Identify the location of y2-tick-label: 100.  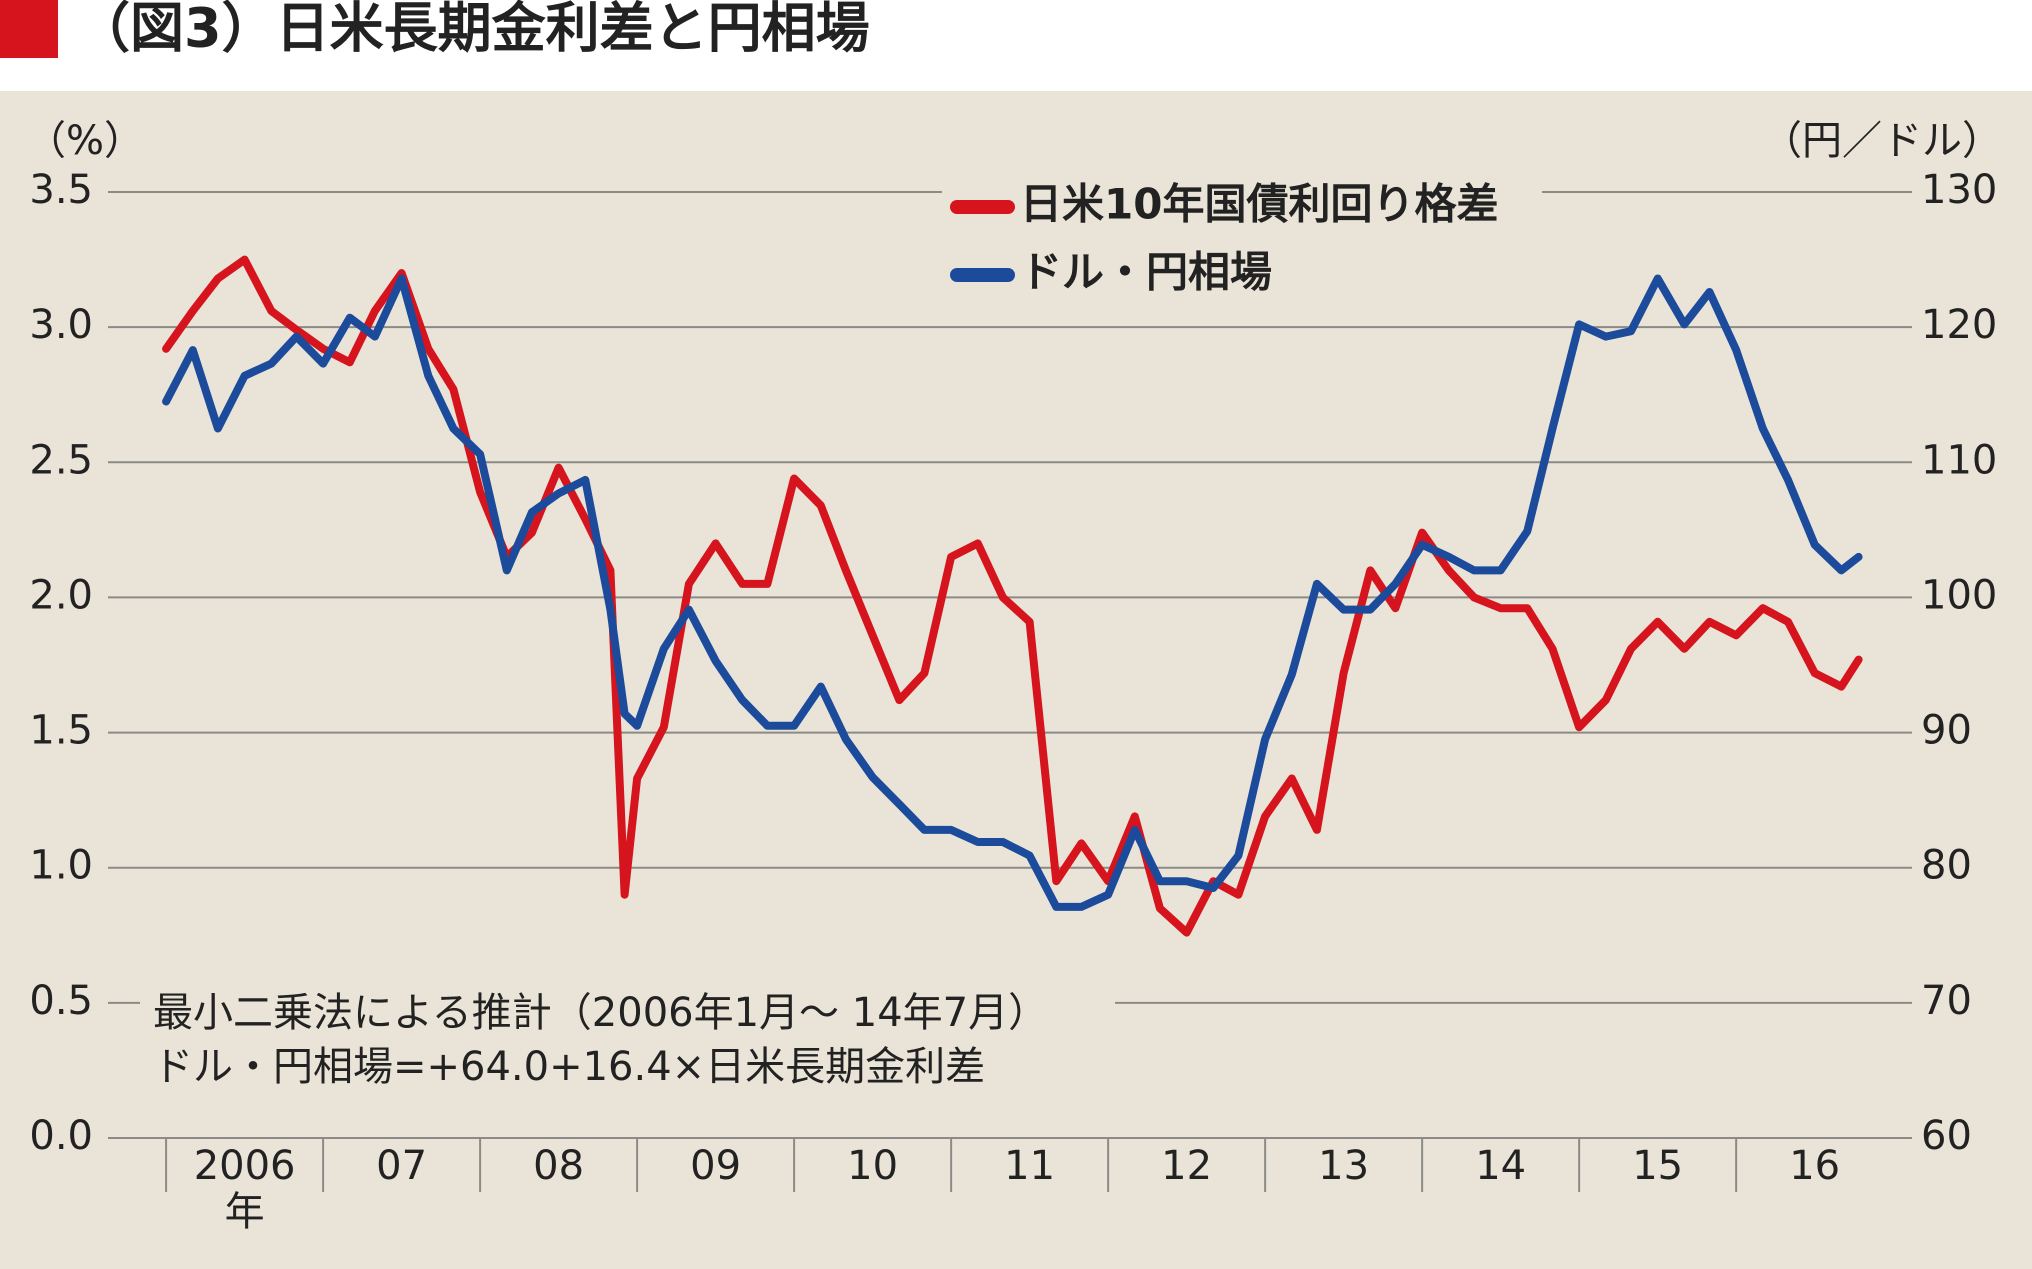
(1959, 595).